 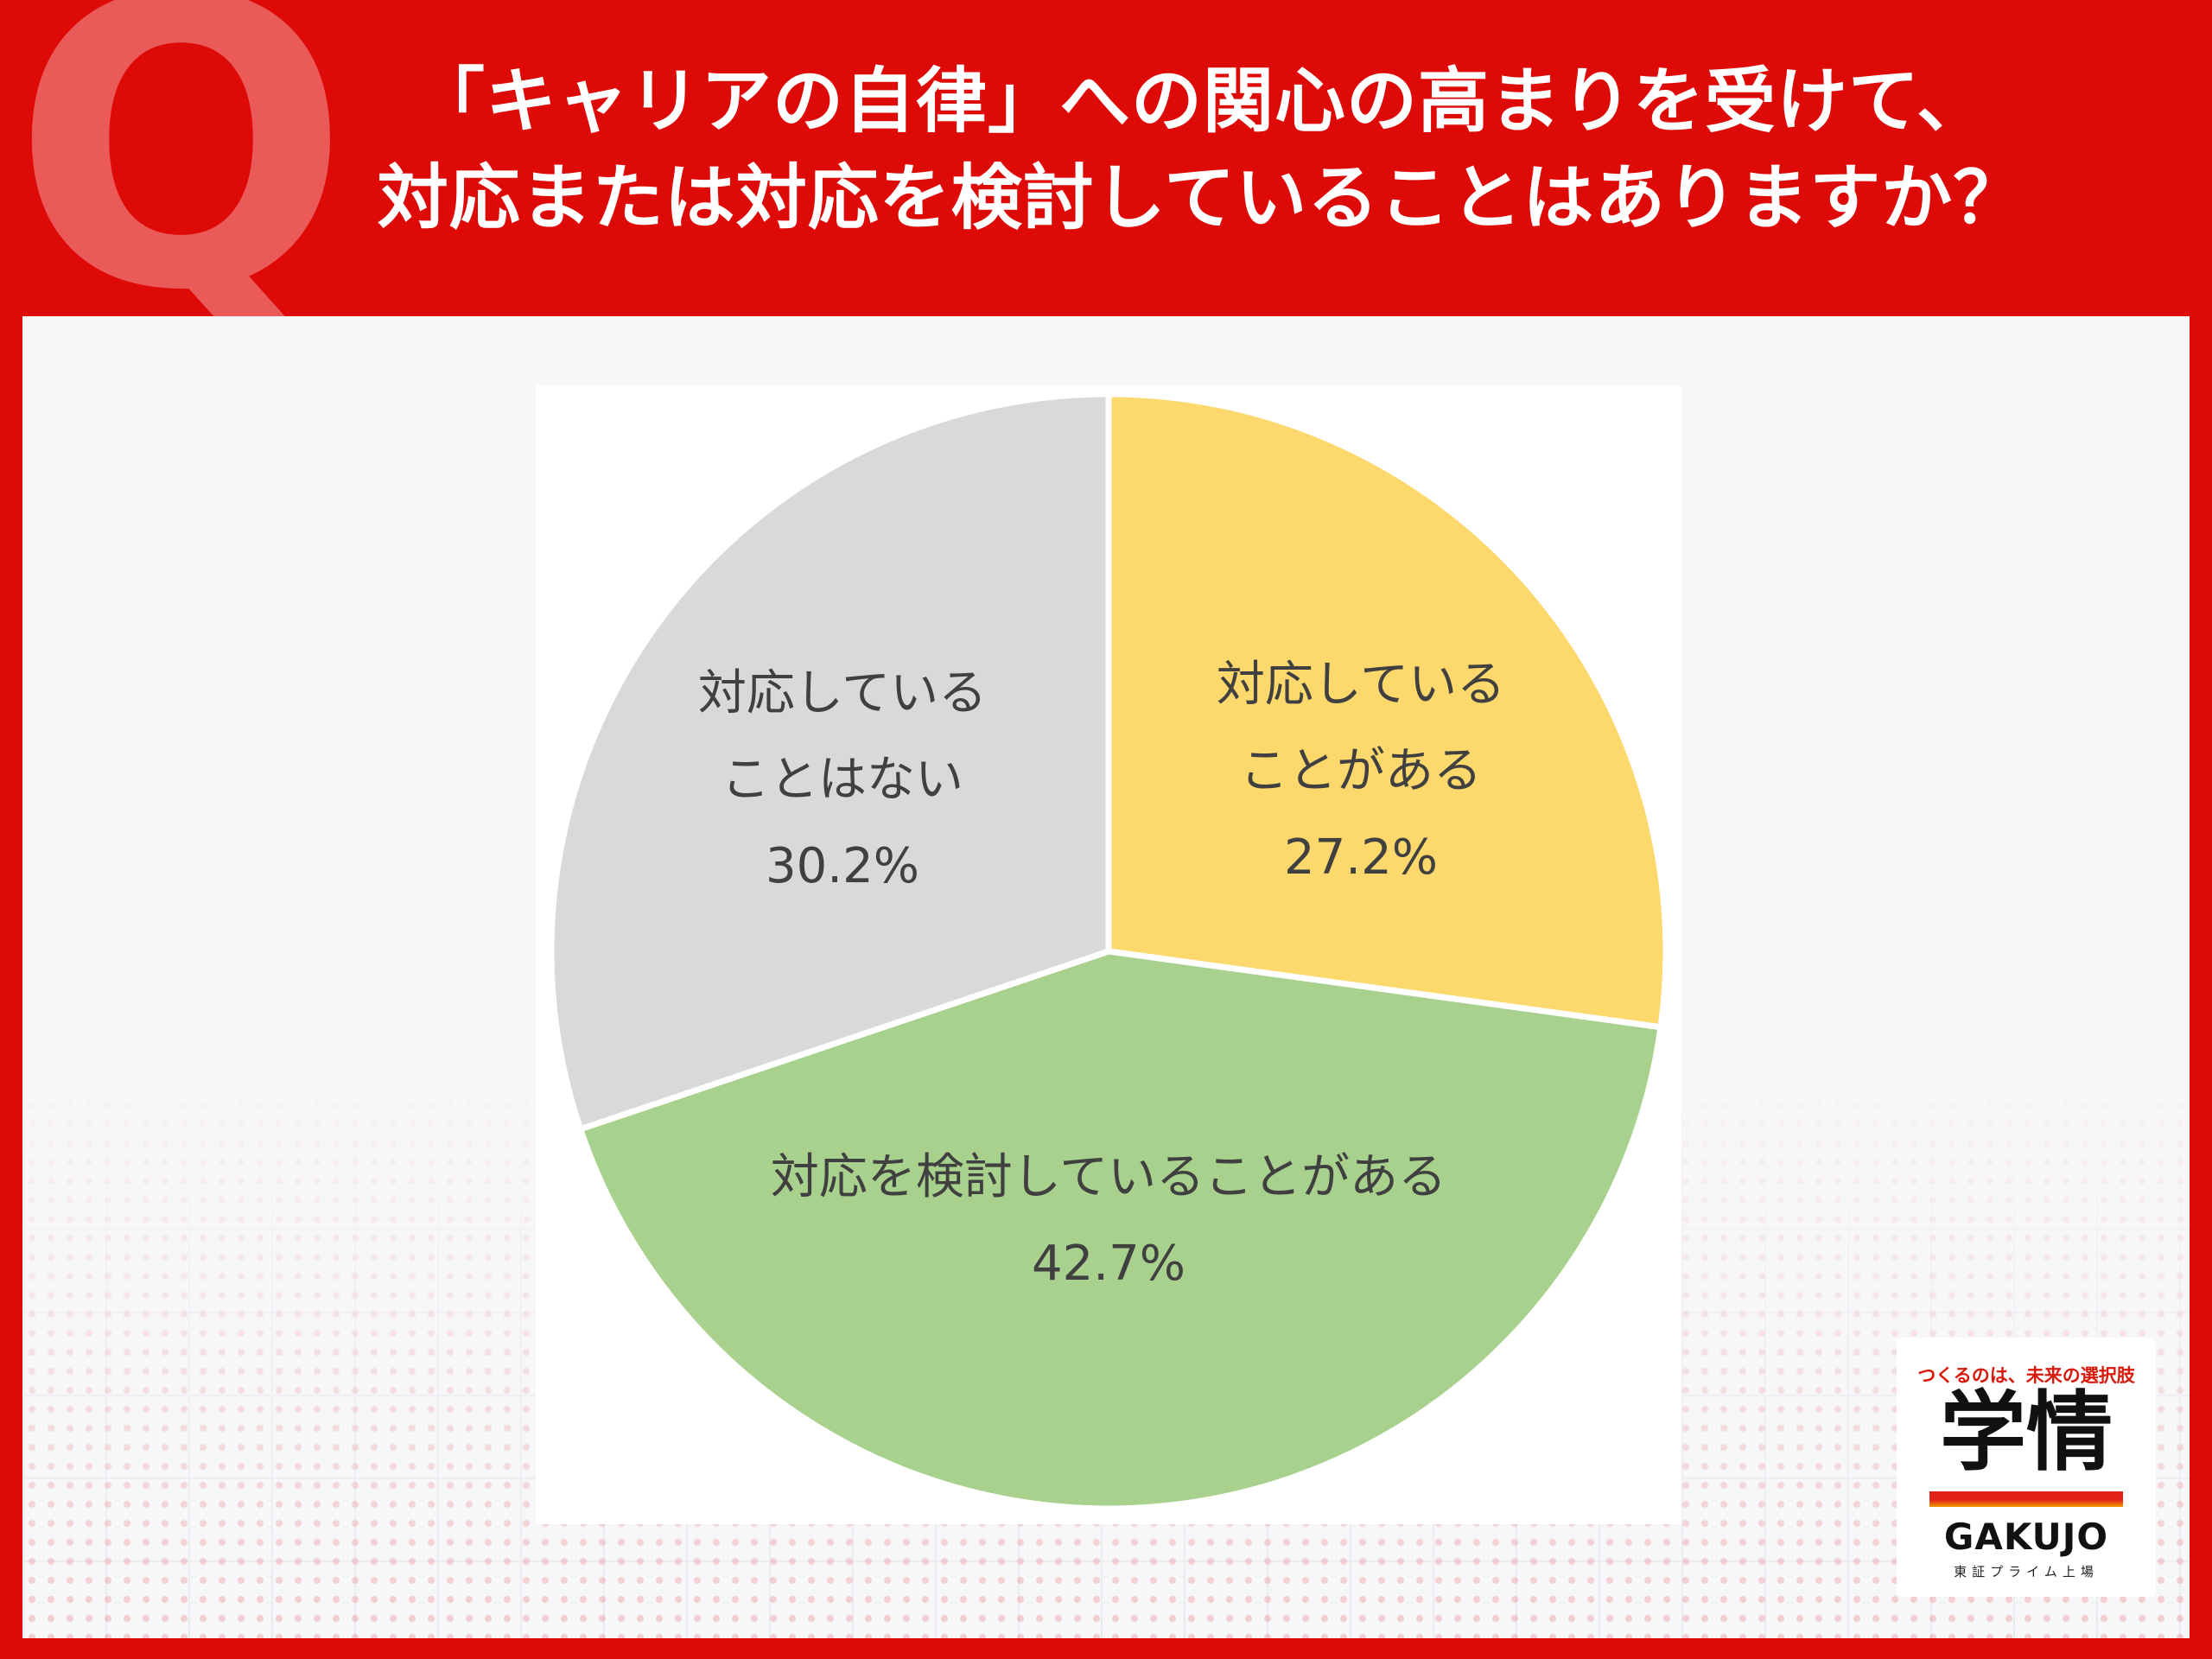 I want to click on logo-brand-kanji: 学情, so click(x=2026, y=1432).